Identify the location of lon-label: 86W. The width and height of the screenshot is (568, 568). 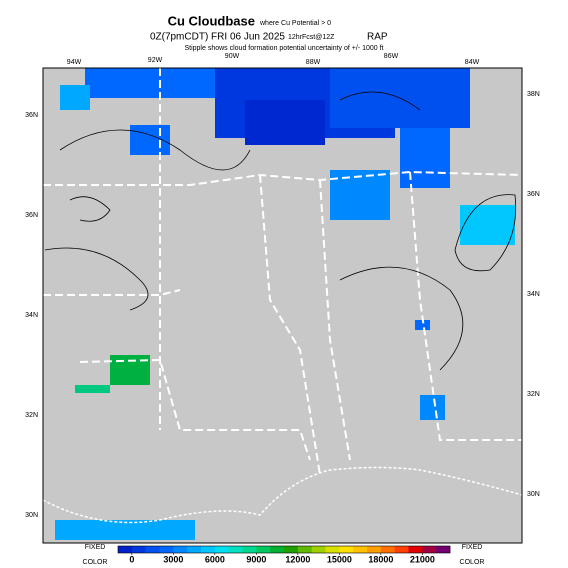
(391, 56).